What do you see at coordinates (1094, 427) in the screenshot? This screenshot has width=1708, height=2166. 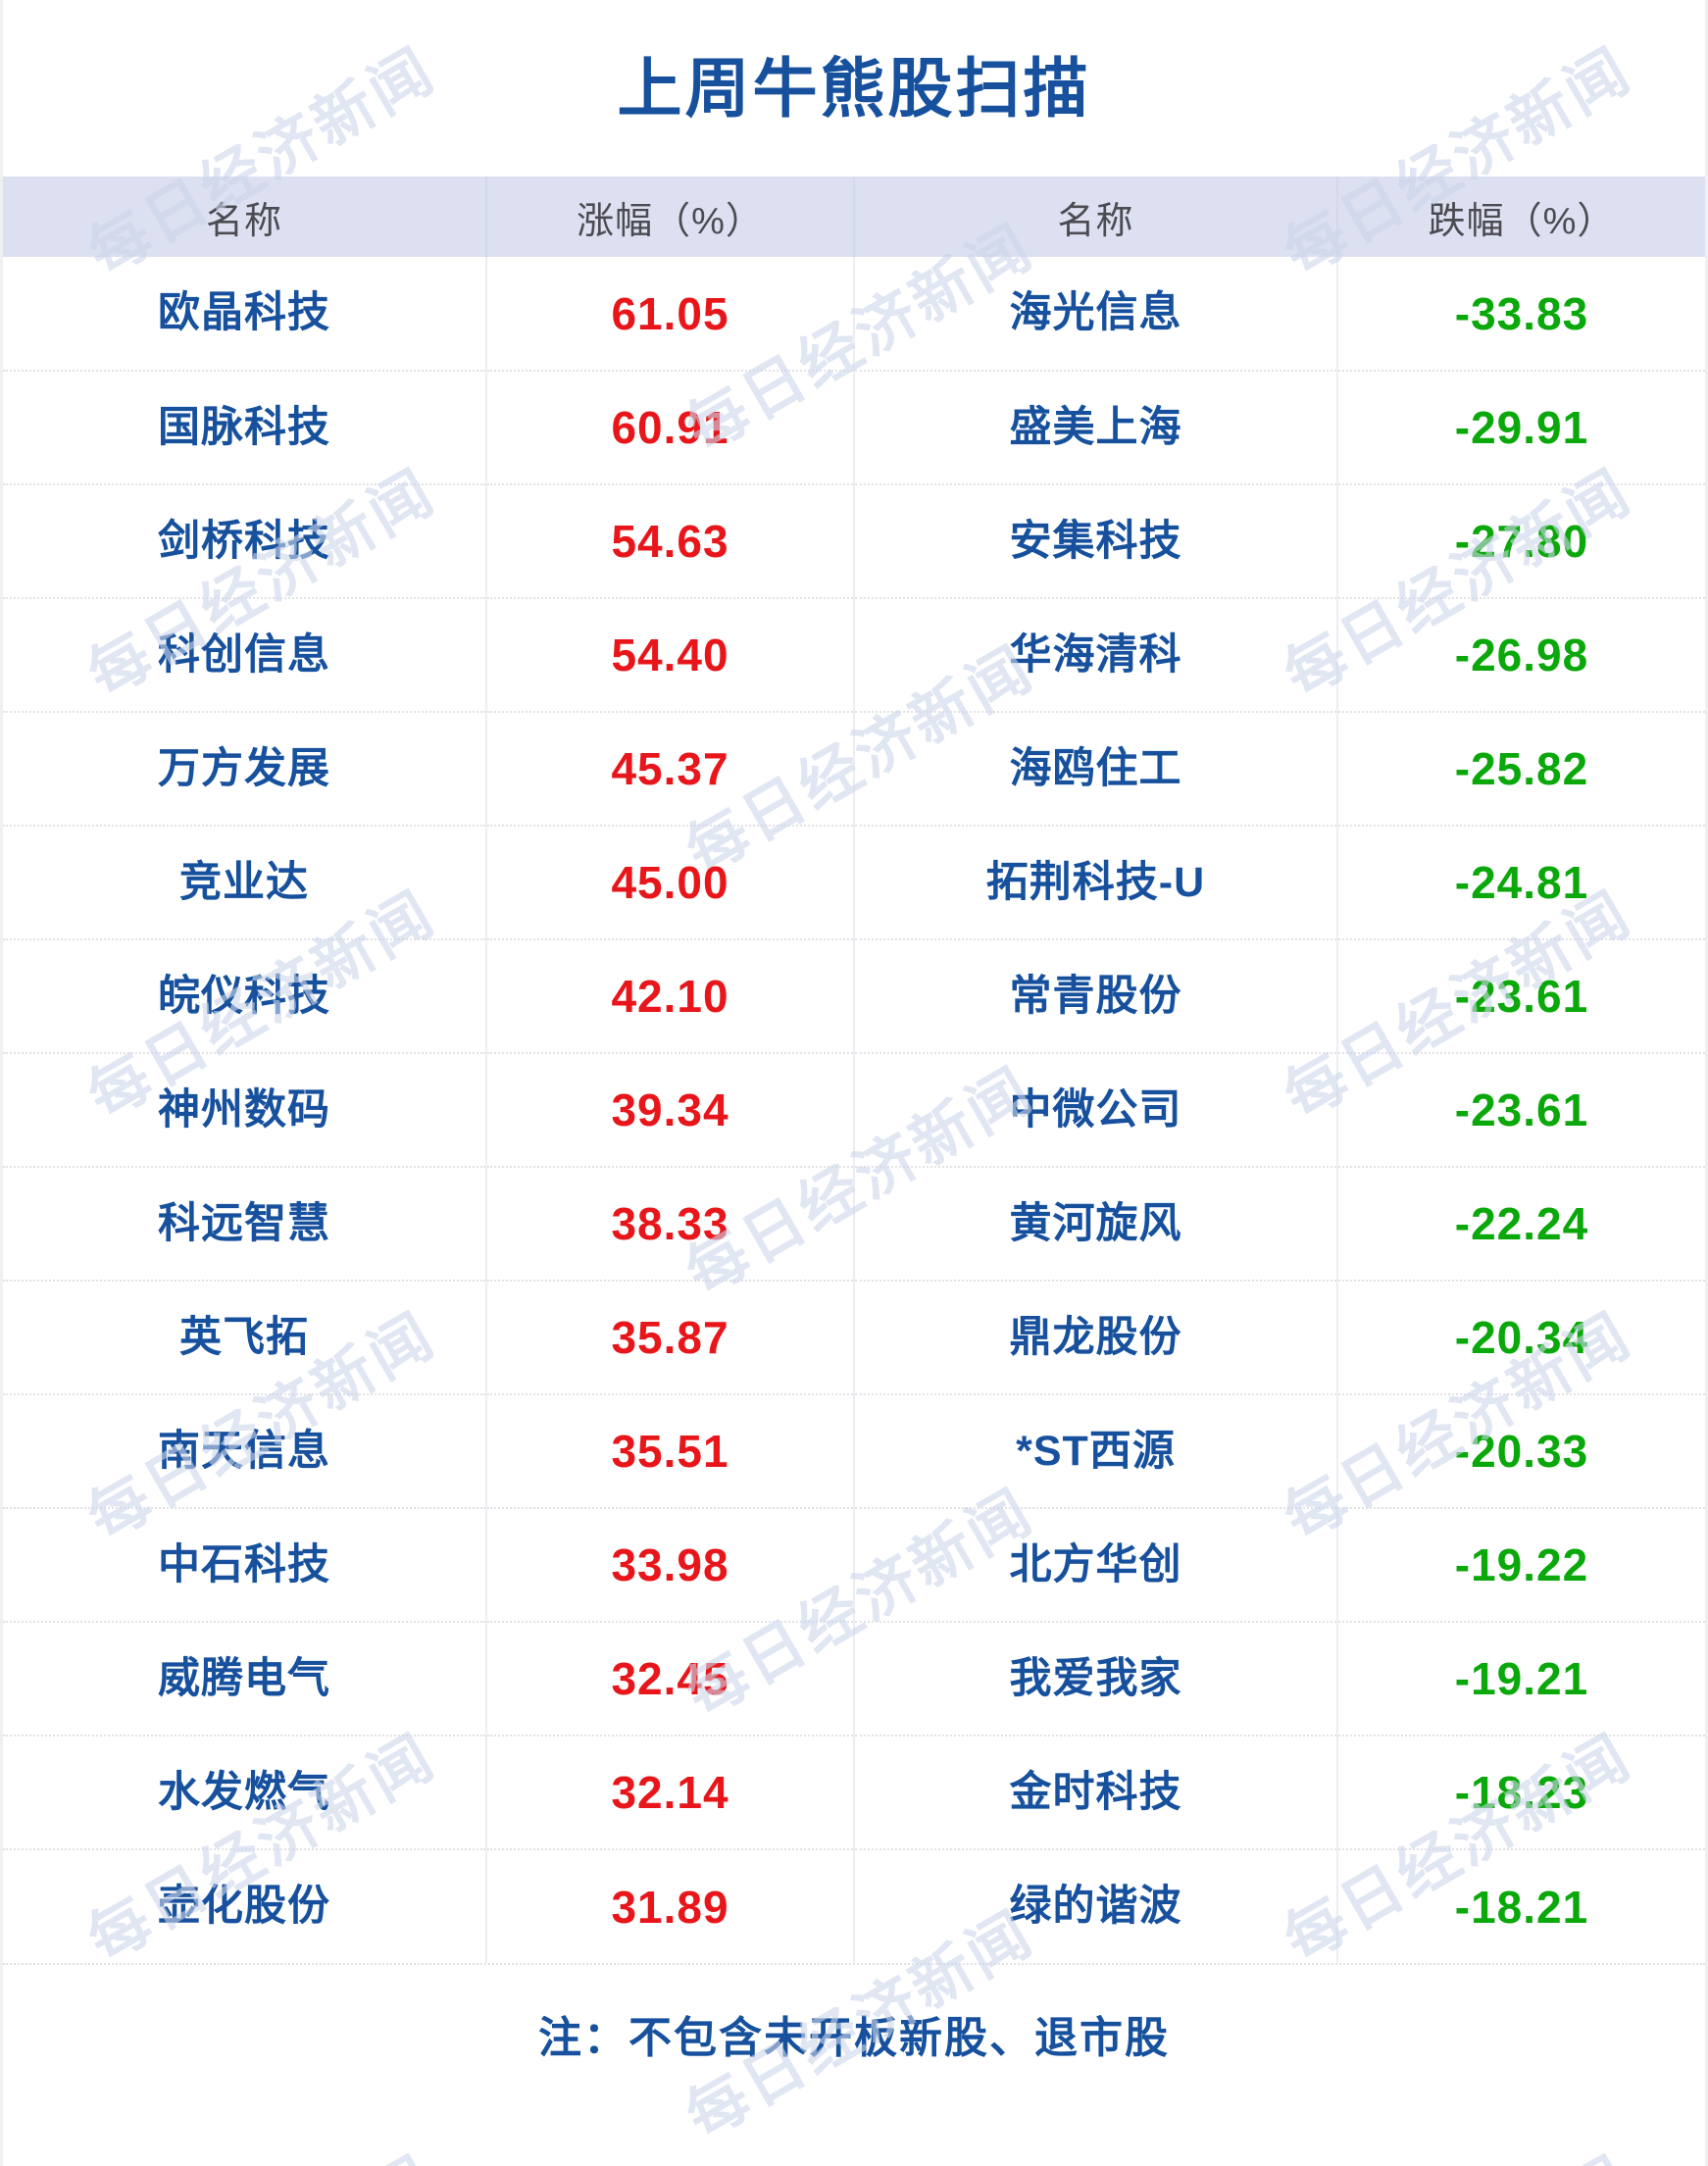 I see `loser-name-cell: 盛美上海` at bounding box center [1094, 427].